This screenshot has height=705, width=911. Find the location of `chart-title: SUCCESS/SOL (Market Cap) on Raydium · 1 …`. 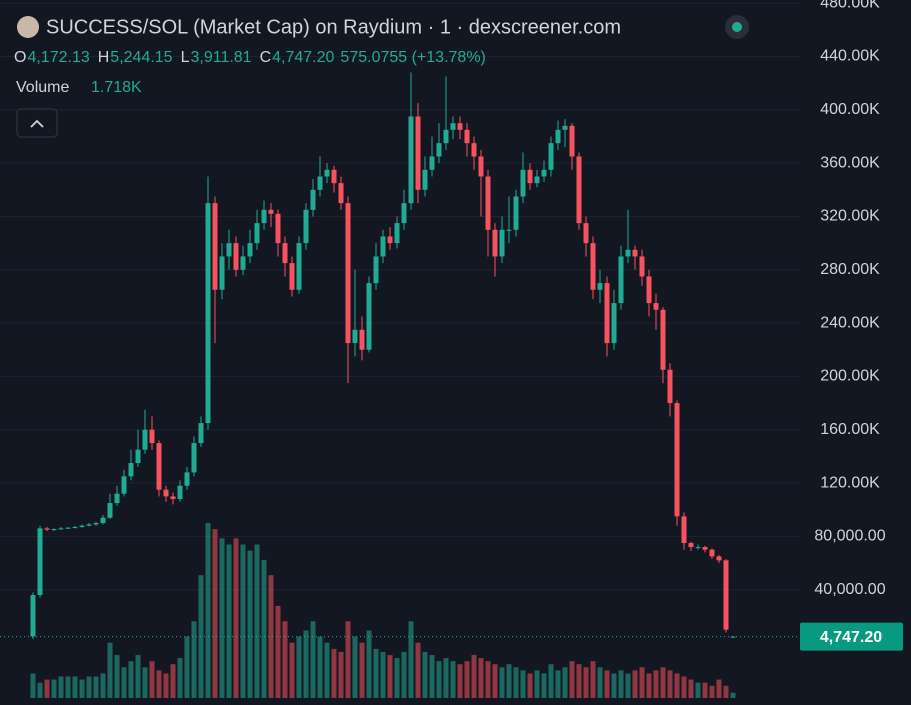

chart-title: SUCCESS/SOL (Market Cap) on Raydium · 1 … is located at coordinates (333, 27).